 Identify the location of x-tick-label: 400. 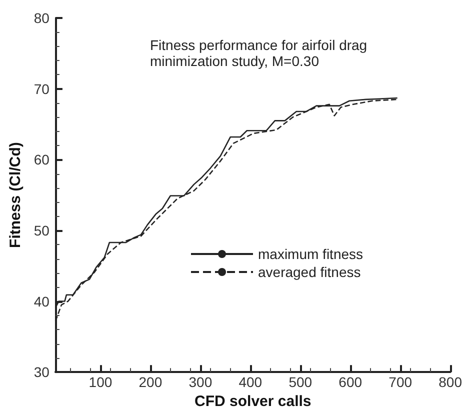
(250, 382).